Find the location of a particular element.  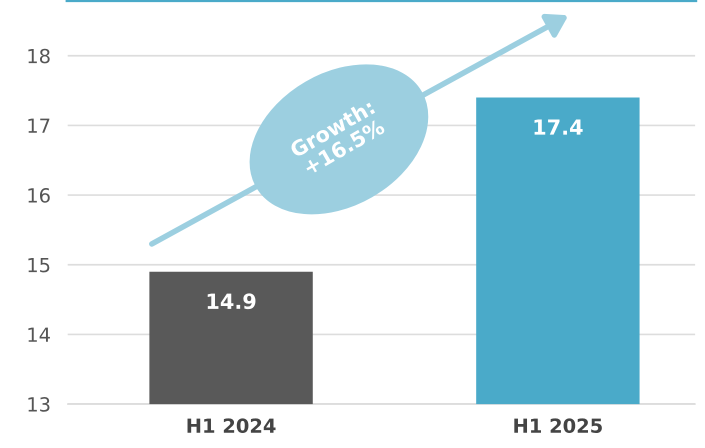

x-tick-label: H1 2025 is located at coordinates (558, 426).